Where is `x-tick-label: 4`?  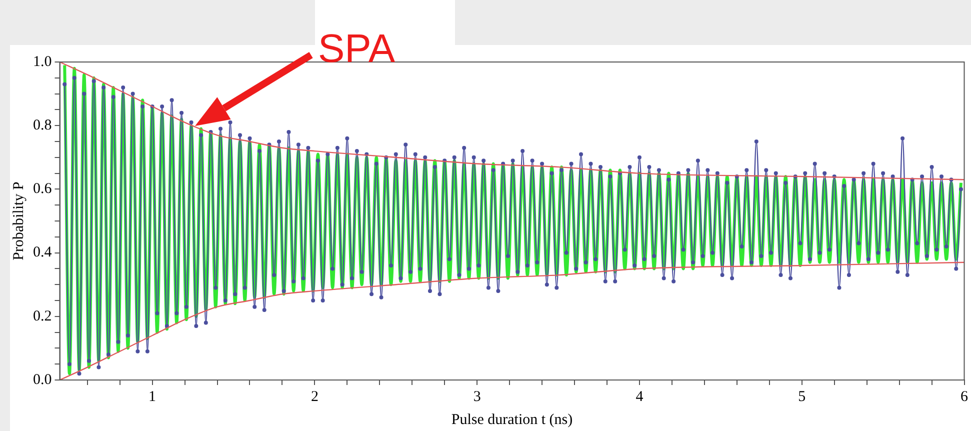
x-tick-label: 4 is located at coordinates (640, 396).